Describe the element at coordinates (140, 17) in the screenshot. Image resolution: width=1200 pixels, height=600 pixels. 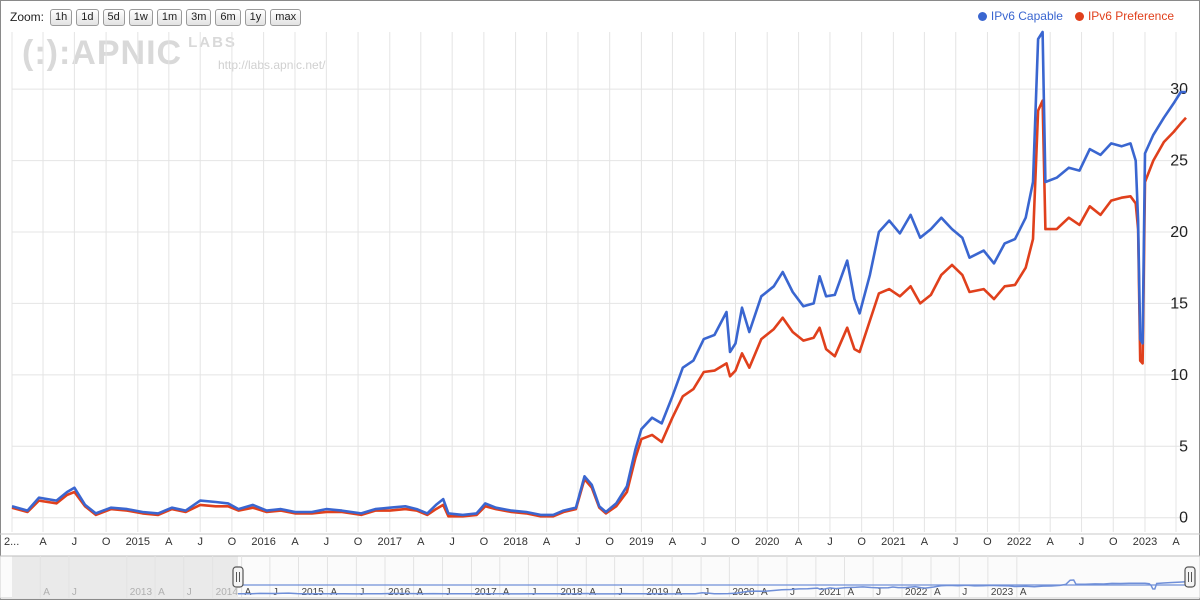
I see `zoom-1w-button: 1w` at that location.